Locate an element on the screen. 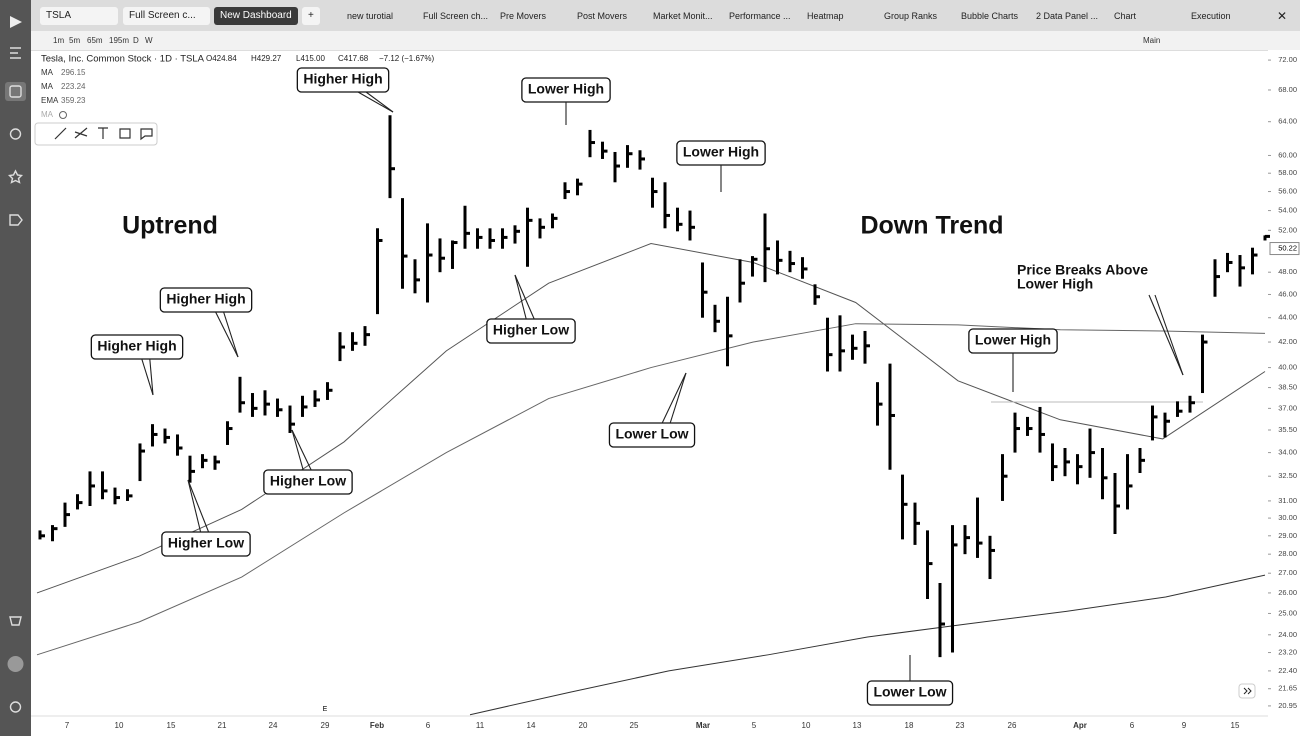 The image size is (1300, 736). help-icon is located at coordinates (15, 707).